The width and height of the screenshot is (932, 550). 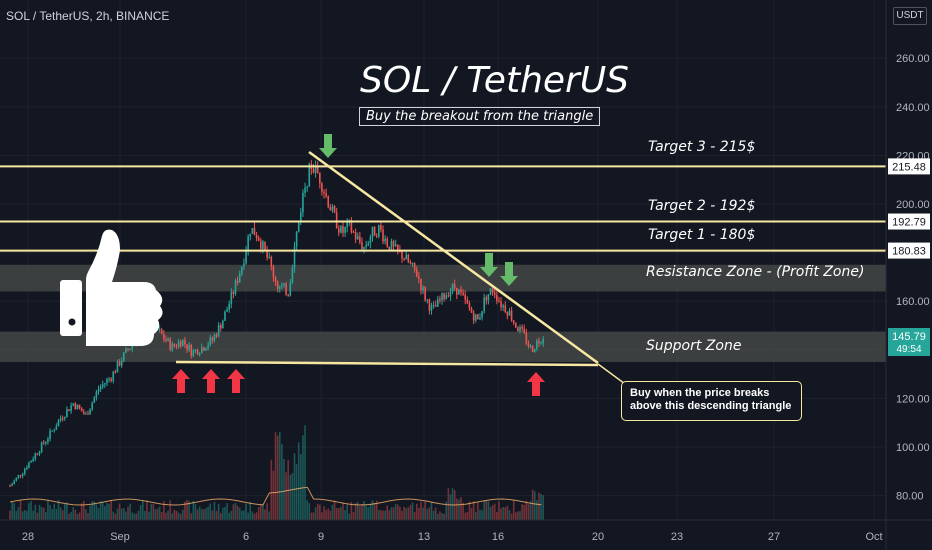 What do you see at coordinates (452, 537) in the screenshot?
I see `time-axis: 28 Sep 6 9 13 16 20 23 27 Oct` at bounding box center [452, 537].